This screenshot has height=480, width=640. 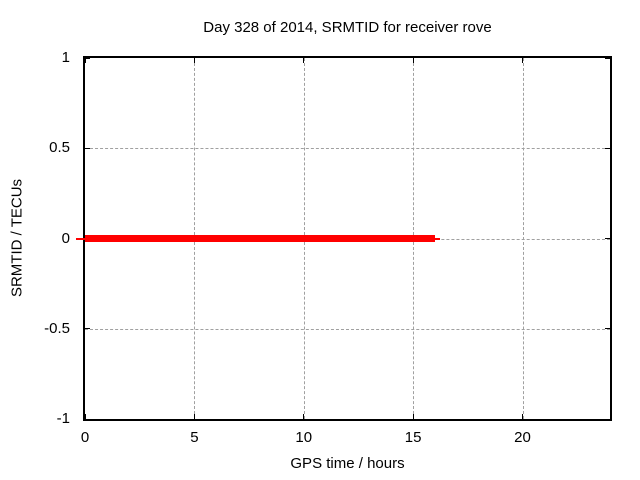 What do you see at coordinates (65, 238) in the screenshot?
I see `y-tick-label: 0` at bounding box center [65, 238].